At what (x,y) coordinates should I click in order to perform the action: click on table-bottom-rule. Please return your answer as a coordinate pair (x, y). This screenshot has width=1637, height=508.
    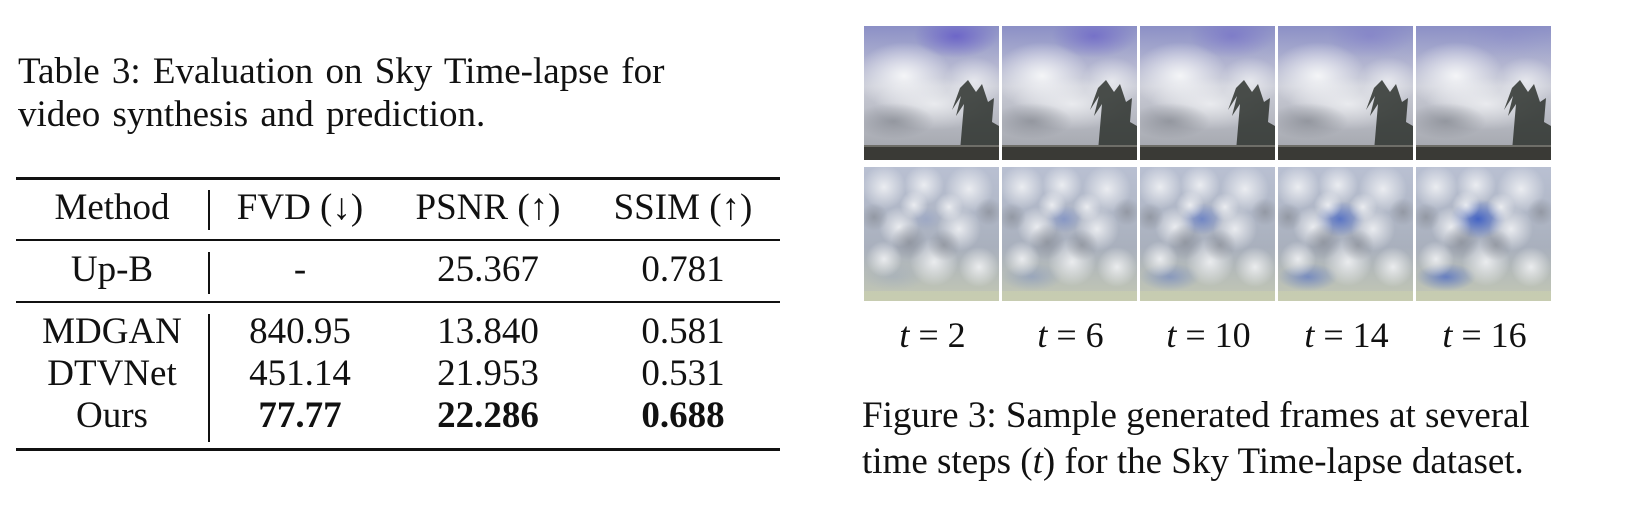
    Looking at the image, I should click on (398, 449).